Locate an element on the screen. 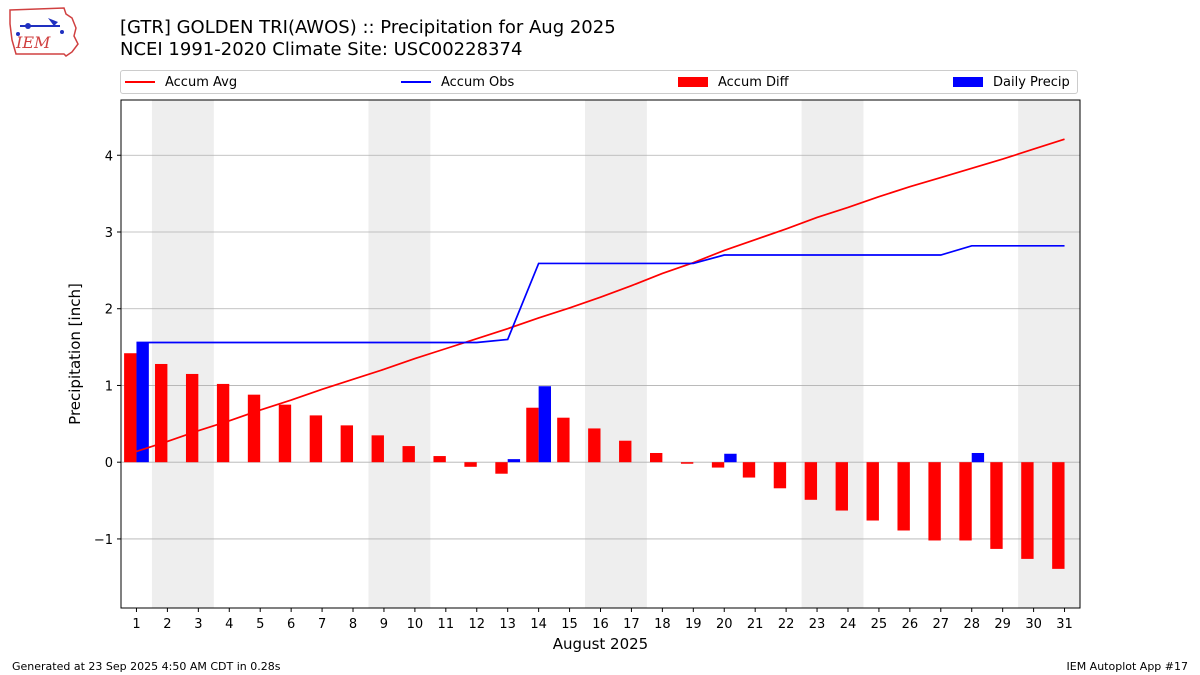 The image size is (1200, 675). legend-item-daily-precip: Daily Precip is located at coordinates (1011, 82).